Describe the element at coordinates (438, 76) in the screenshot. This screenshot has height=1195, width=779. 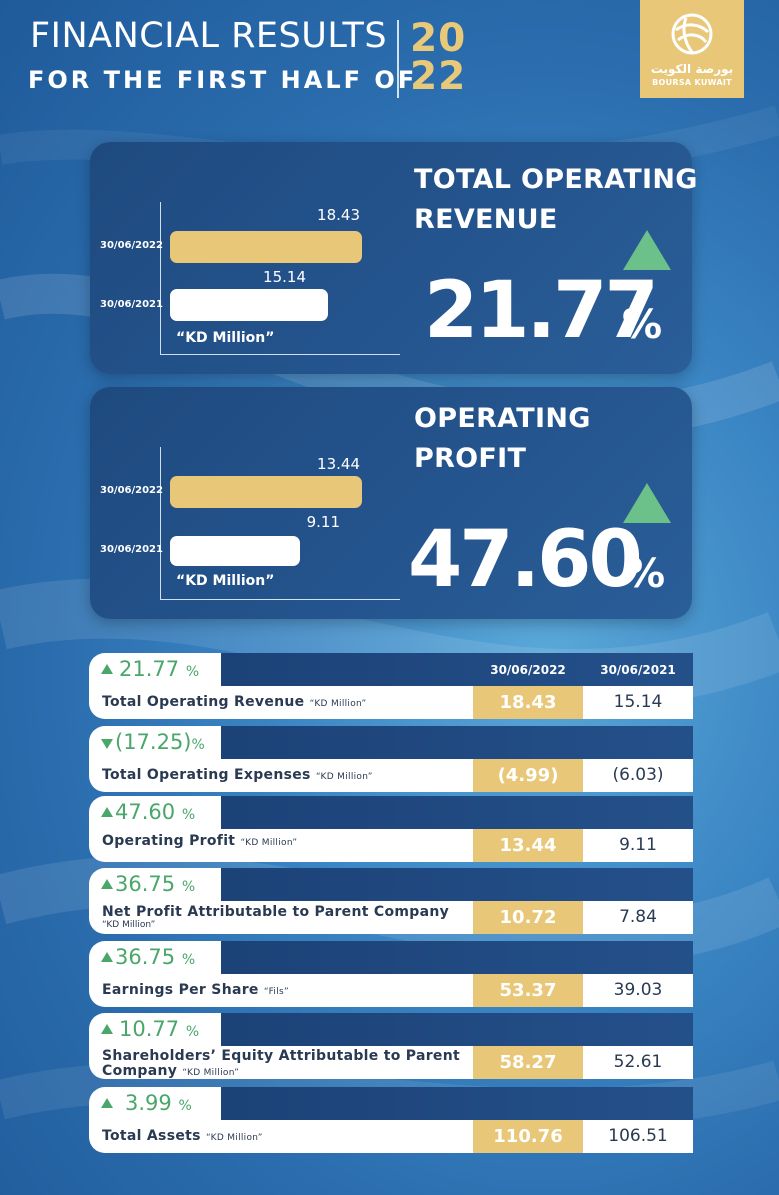
I see `year-line2: 22` at that location.